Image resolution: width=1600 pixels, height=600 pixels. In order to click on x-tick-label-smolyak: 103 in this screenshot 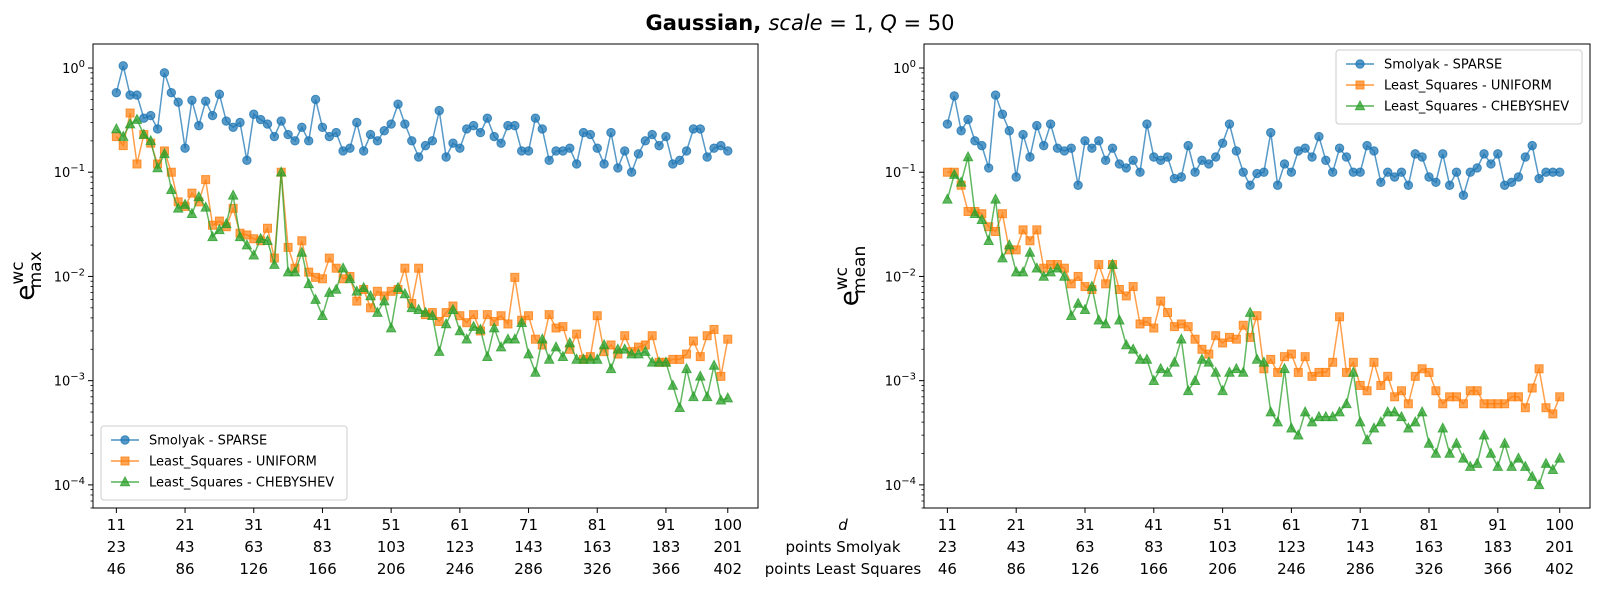, I will do `click(1222, 547)`.